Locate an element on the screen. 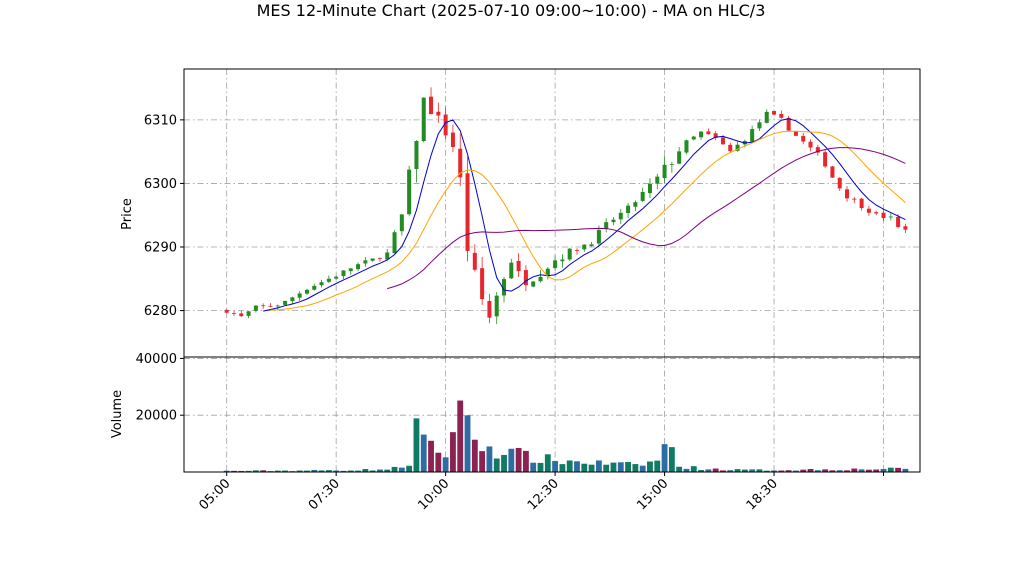  moving-average-line is located at coordinates (646, 218).